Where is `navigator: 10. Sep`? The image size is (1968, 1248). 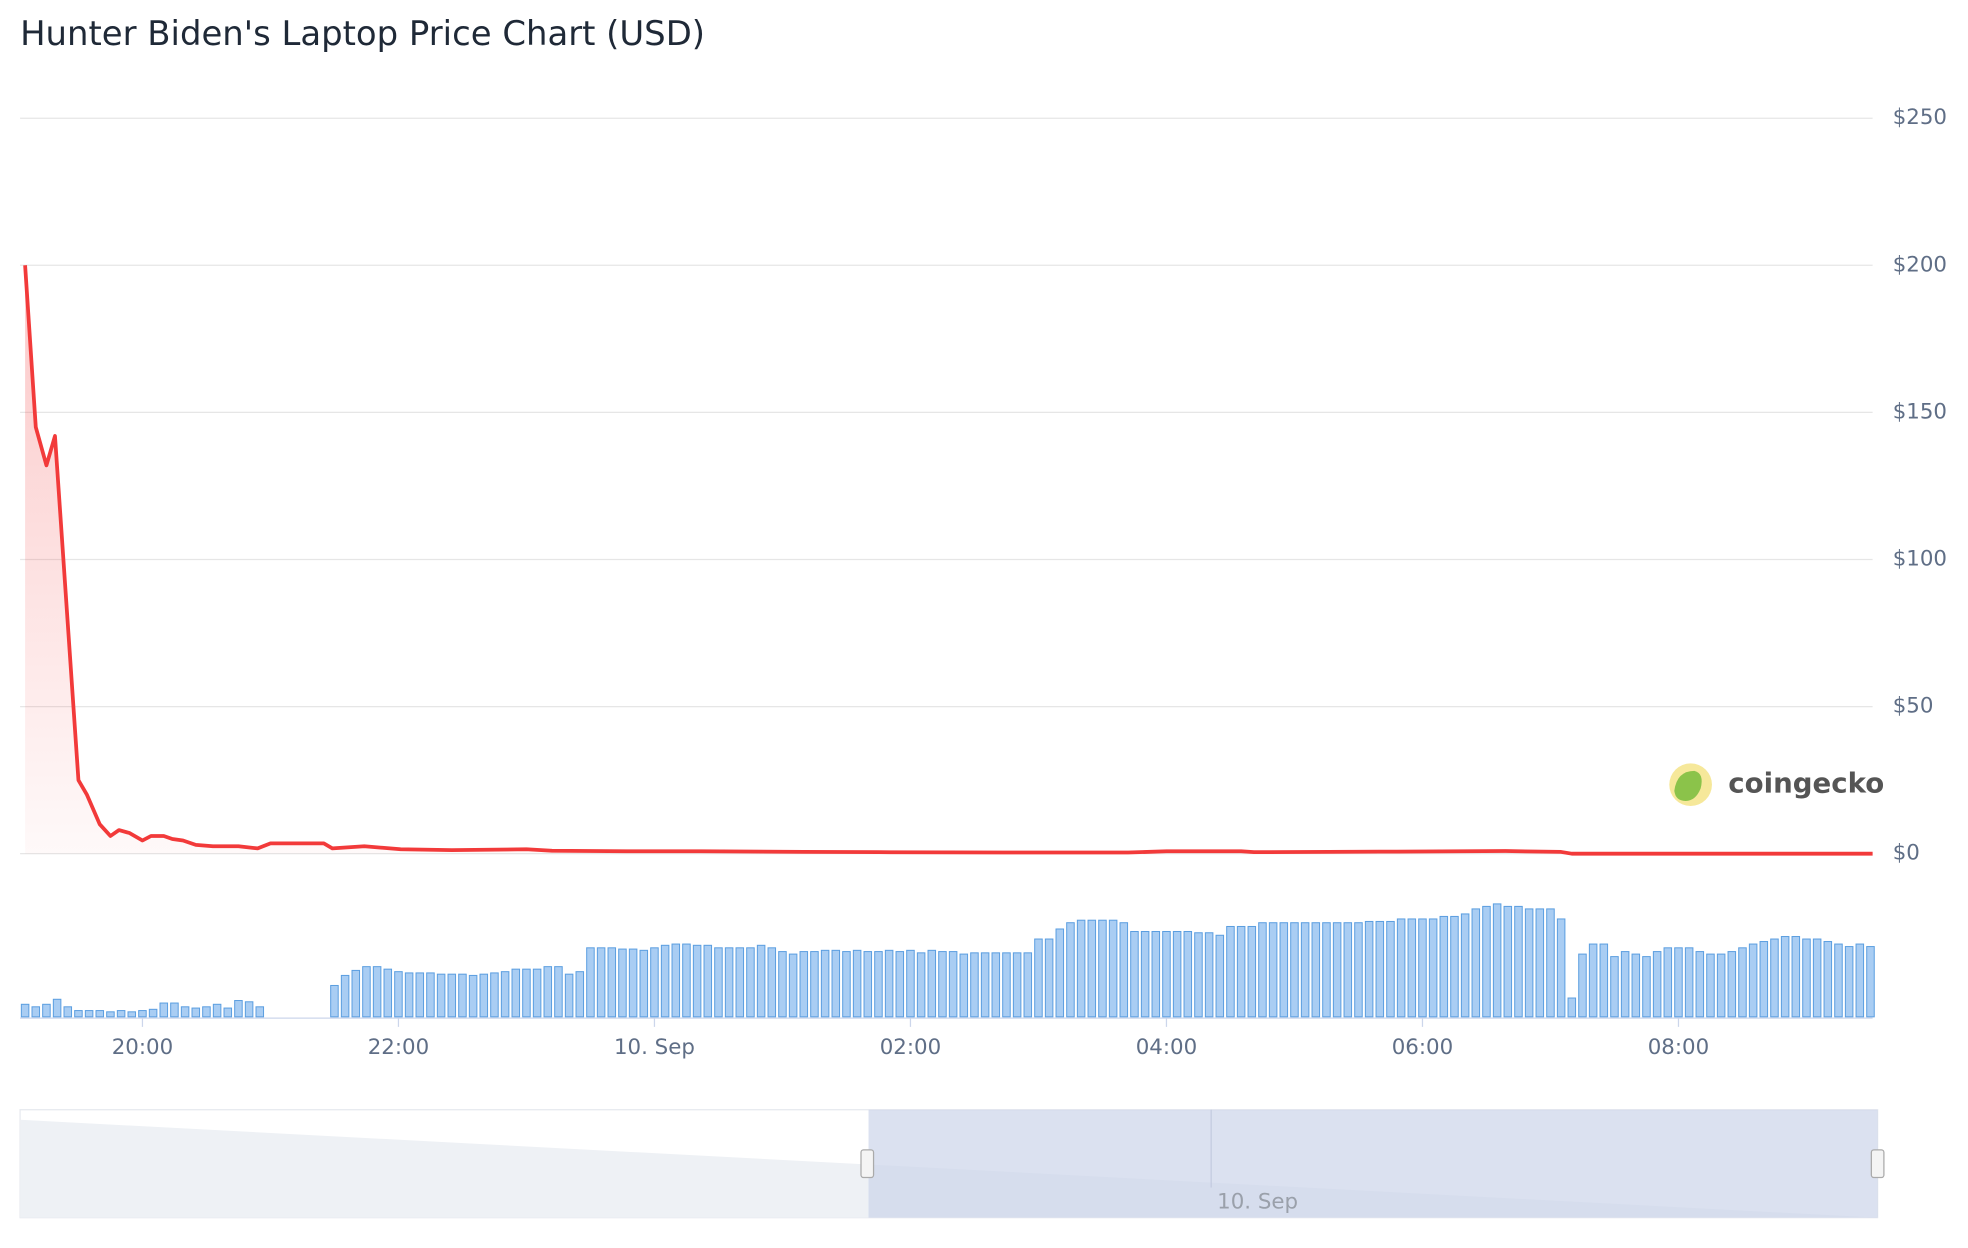 navigator: 10. Sep is located at coordinates (952, 1164).